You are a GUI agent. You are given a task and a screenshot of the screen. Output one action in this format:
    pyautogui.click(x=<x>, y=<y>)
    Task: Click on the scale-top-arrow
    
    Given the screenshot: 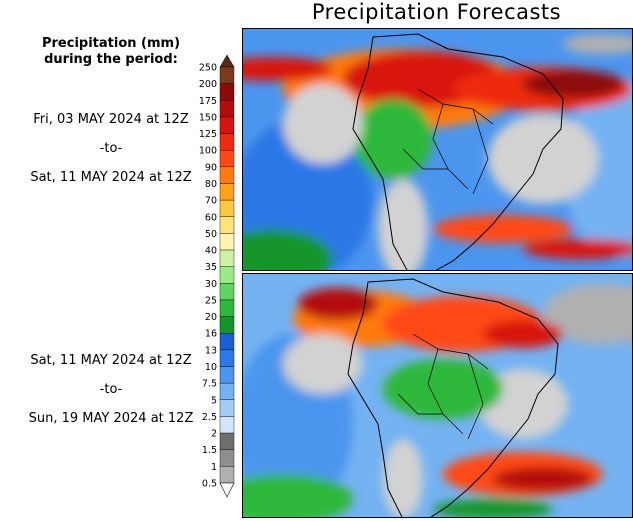 What is the action you would take?
    pyautogui.click(x=227, y=61)
    